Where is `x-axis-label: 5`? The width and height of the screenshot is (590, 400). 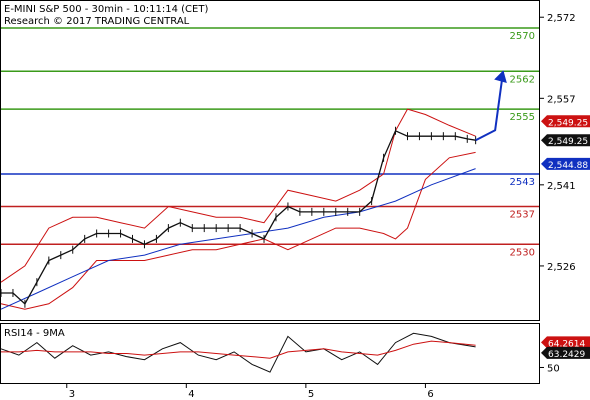 x-axis-label: 5 is located at coordinates (311, 394).